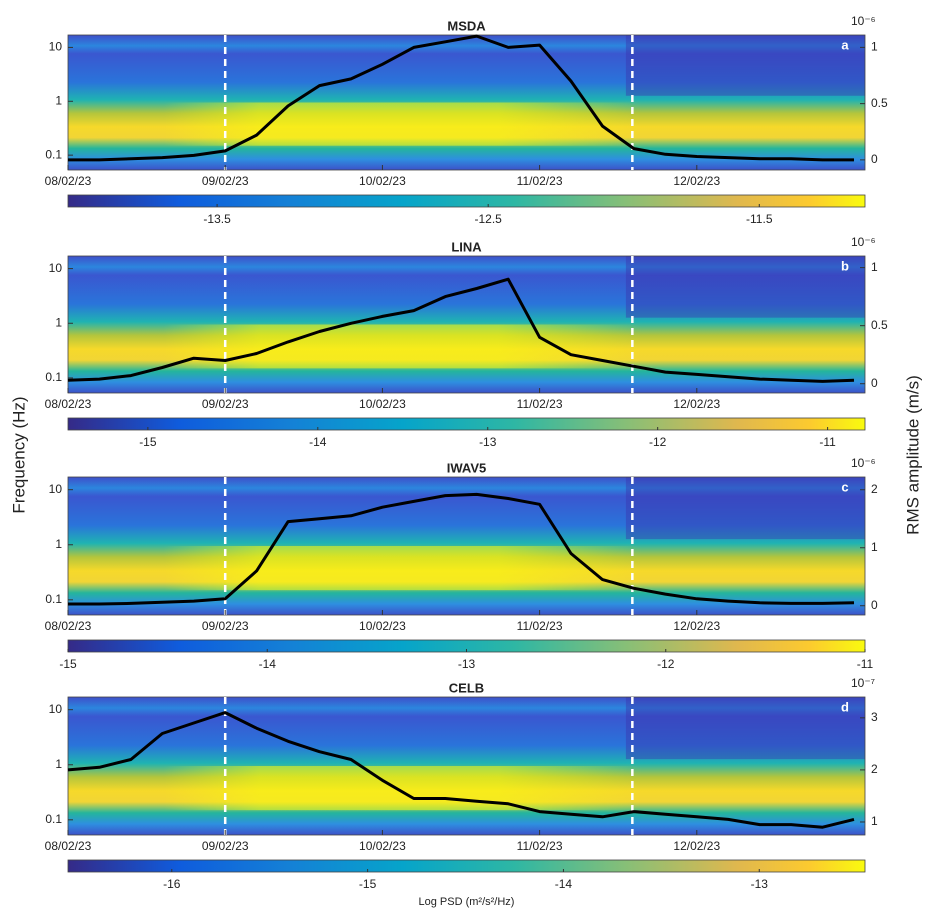 The height and width of the screenshot is (910, 930). Describe the element at coordinates (466, 25) in the screenshot. I see `panel-title: MSDA` at that location.